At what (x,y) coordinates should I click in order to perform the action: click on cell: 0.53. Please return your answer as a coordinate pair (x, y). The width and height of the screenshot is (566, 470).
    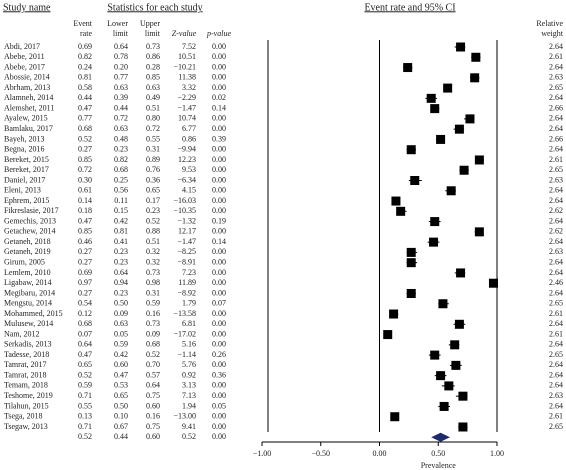
    Looking at the image, I should click on (121, 385).